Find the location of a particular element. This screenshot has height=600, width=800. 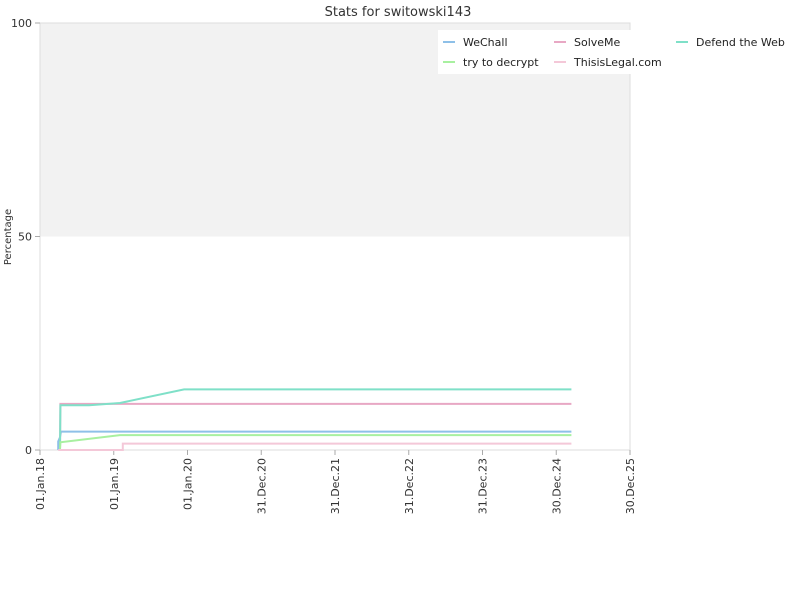

x-tick-label: 30.Dec.24 is located at coordinates (556, 486).